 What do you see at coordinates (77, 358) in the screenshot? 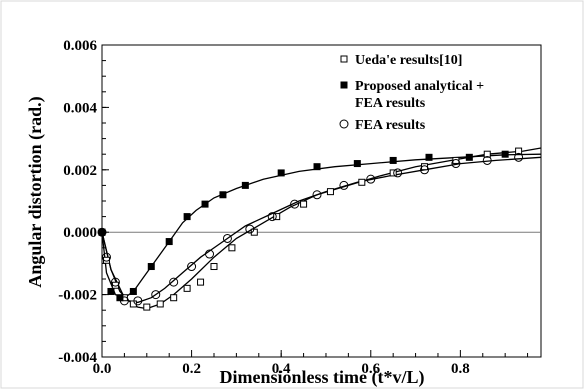
I see `y-tick-label: -0.004` at bounding box center [77, 358].